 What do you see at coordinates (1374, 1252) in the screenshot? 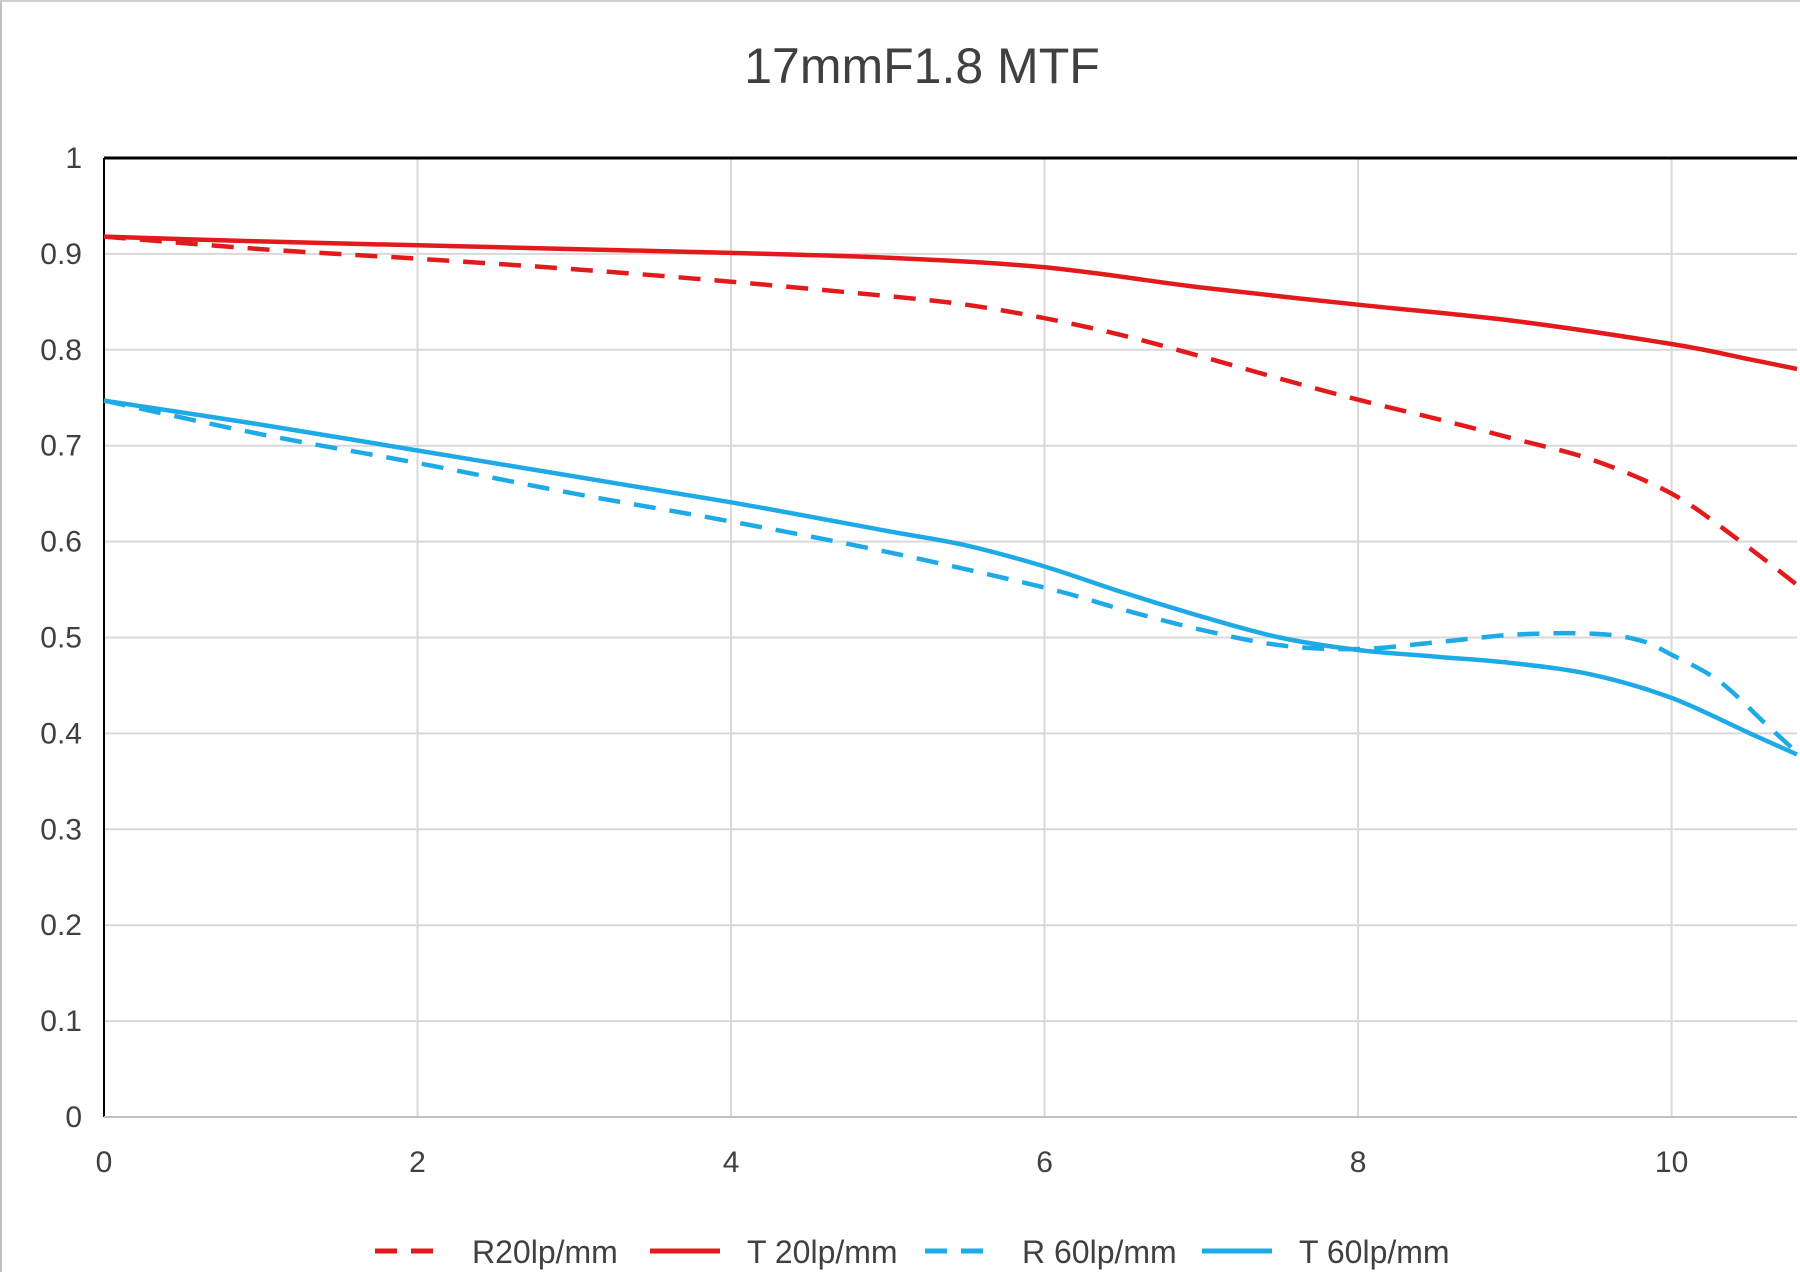
I see `legend-label-3: T 60lp/mm` at bounding box center [1374, 1252].